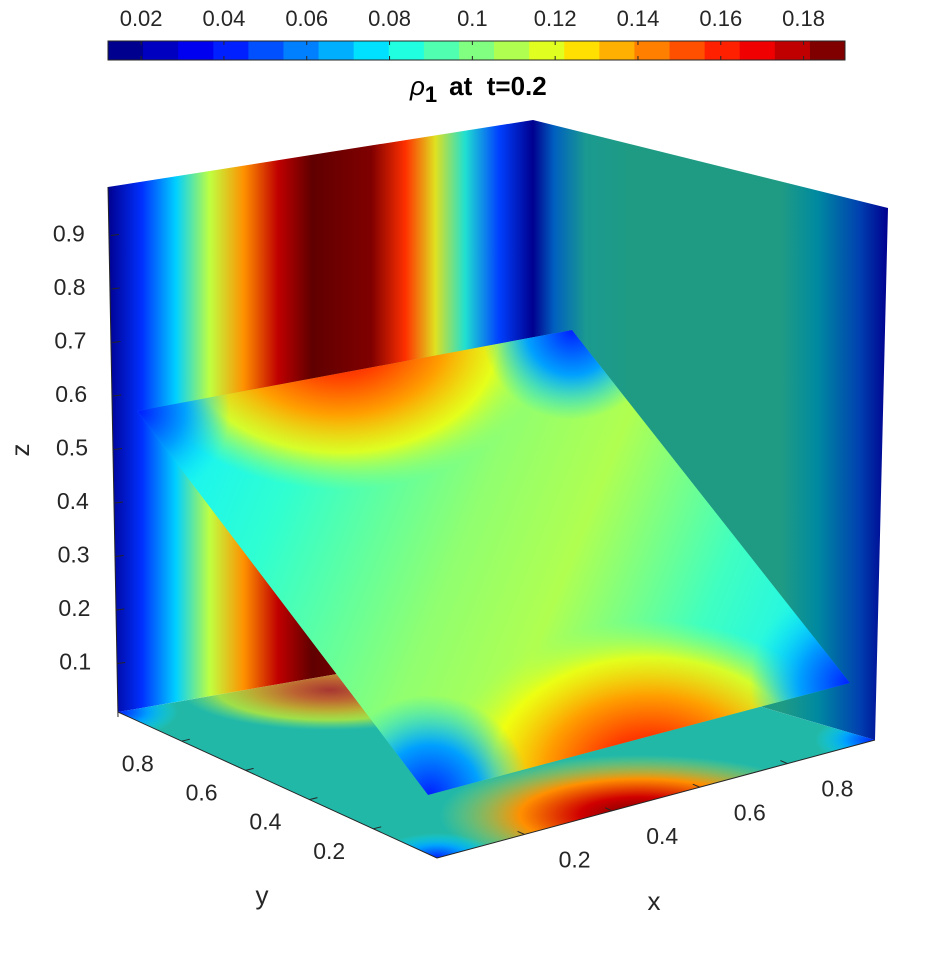  What do you see at coordinates (575, 859) in the screenshot?
I see `x-tick-label: 0.2` at bounding box center [575, 859].